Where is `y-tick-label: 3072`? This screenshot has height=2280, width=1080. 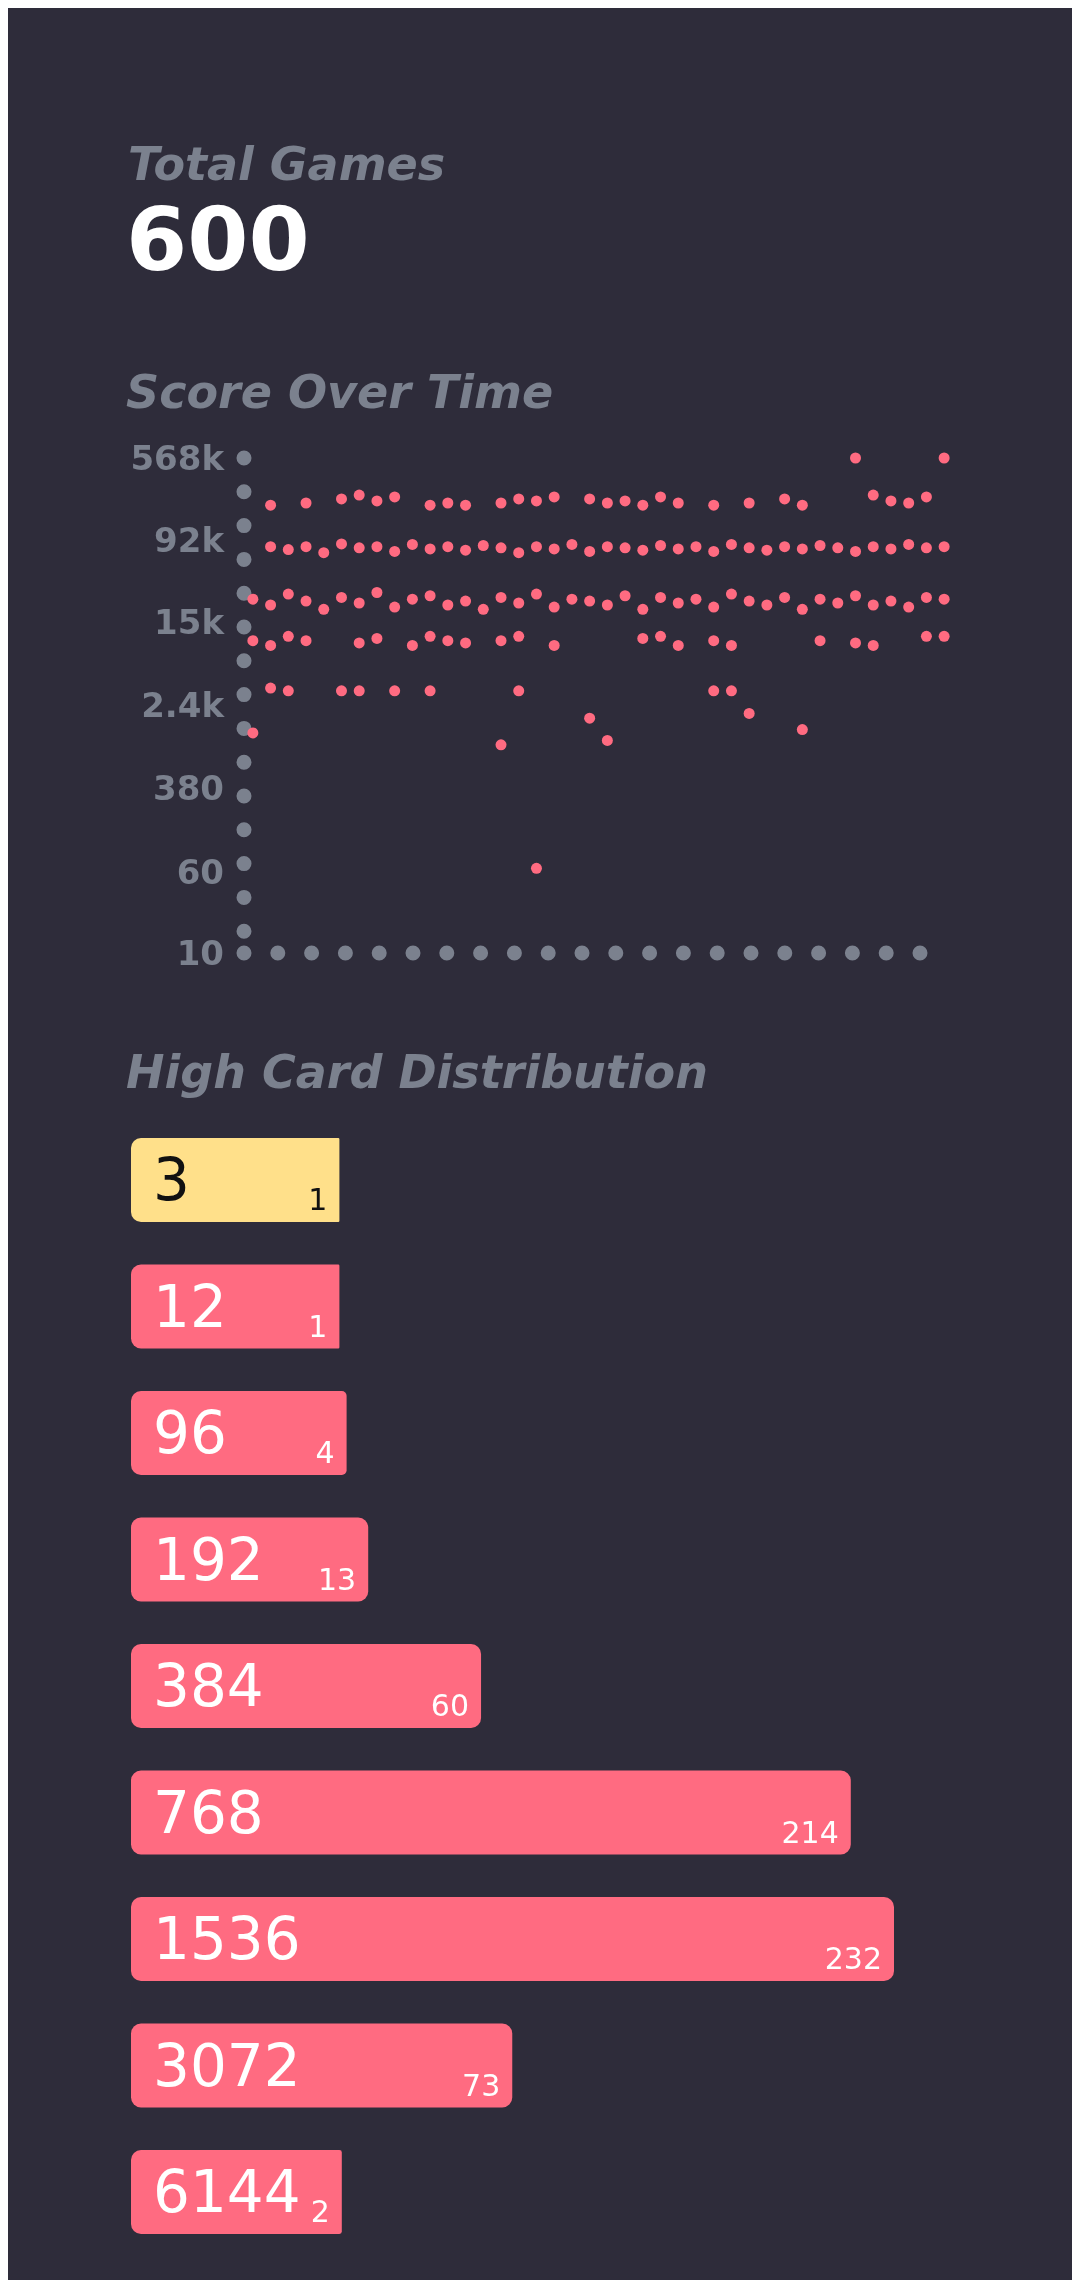
y-tick-label: 3072 is located at coordinates (227, 2065).